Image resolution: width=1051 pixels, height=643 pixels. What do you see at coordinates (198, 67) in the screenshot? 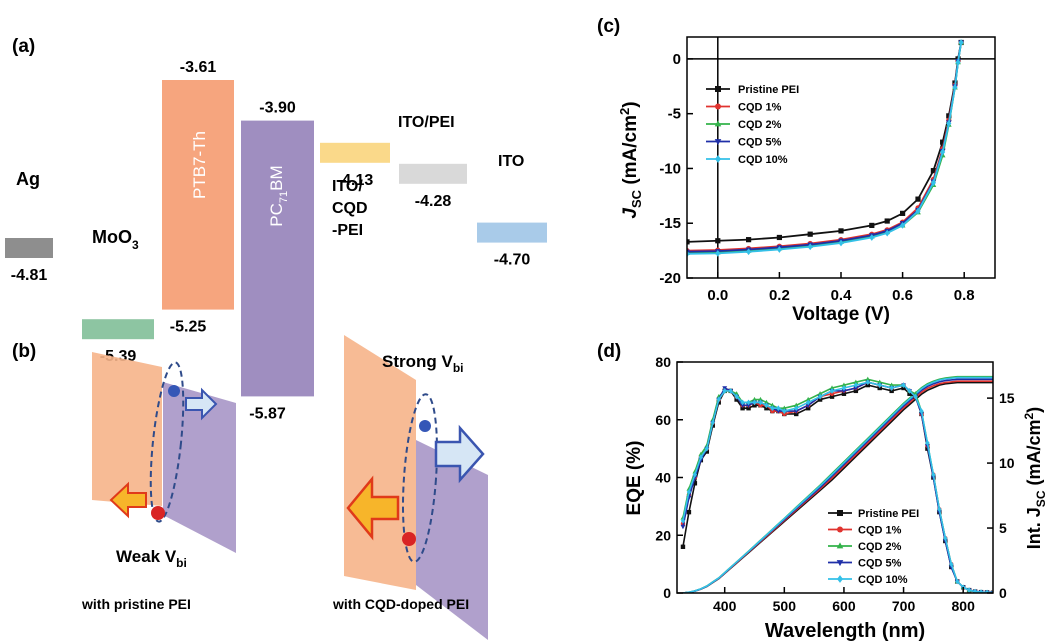
I see `level-value-top-2: -3.61` at bounding box center [198, 67].